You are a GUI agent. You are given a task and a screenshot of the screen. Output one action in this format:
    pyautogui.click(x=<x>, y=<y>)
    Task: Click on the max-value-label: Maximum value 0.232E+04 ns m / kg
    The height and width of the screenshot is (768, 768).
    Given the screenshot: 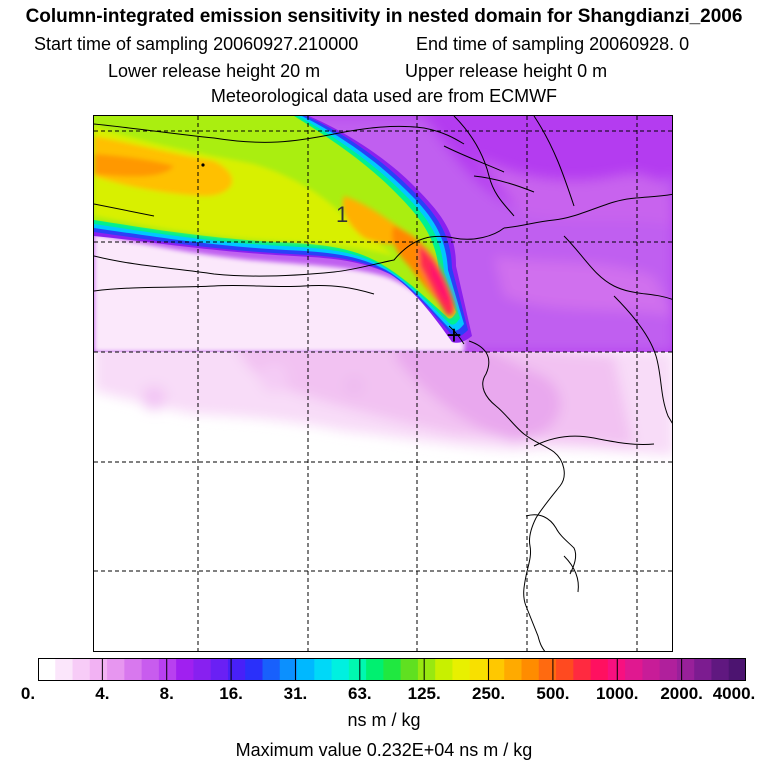 What is the action you would take?
    pyautogui.click(x=384, y=750)
    